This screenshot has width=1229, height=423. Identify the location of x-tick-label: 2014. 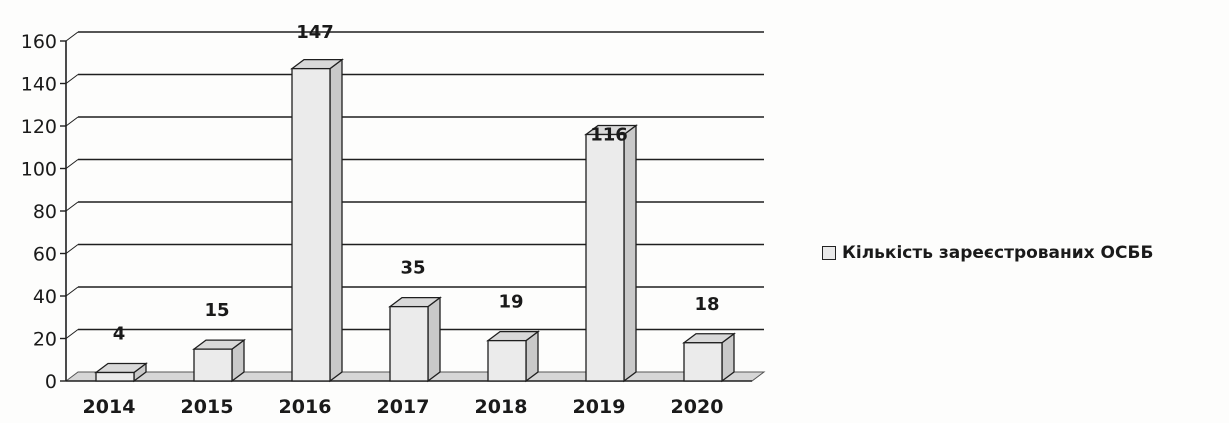
(109, 407).